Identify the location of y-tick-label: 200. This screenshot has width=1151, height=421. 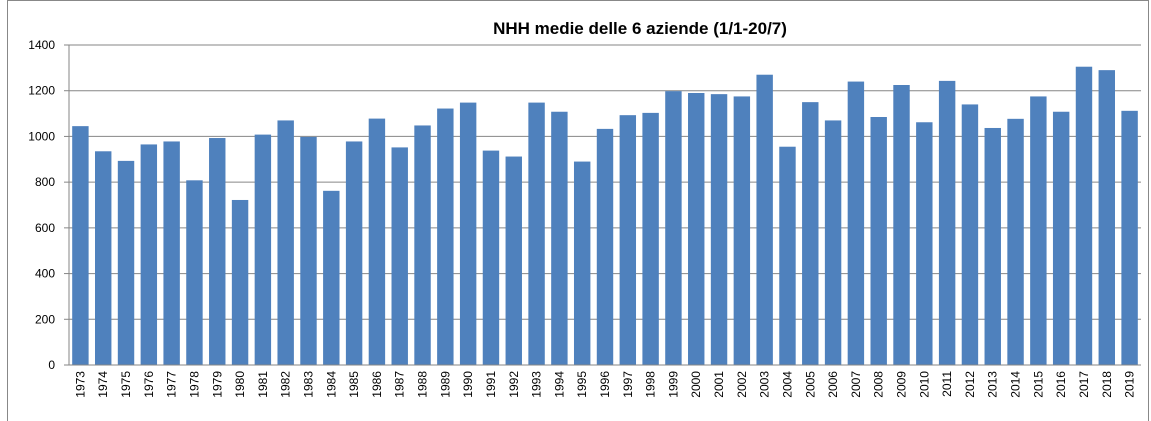
(45, 319).